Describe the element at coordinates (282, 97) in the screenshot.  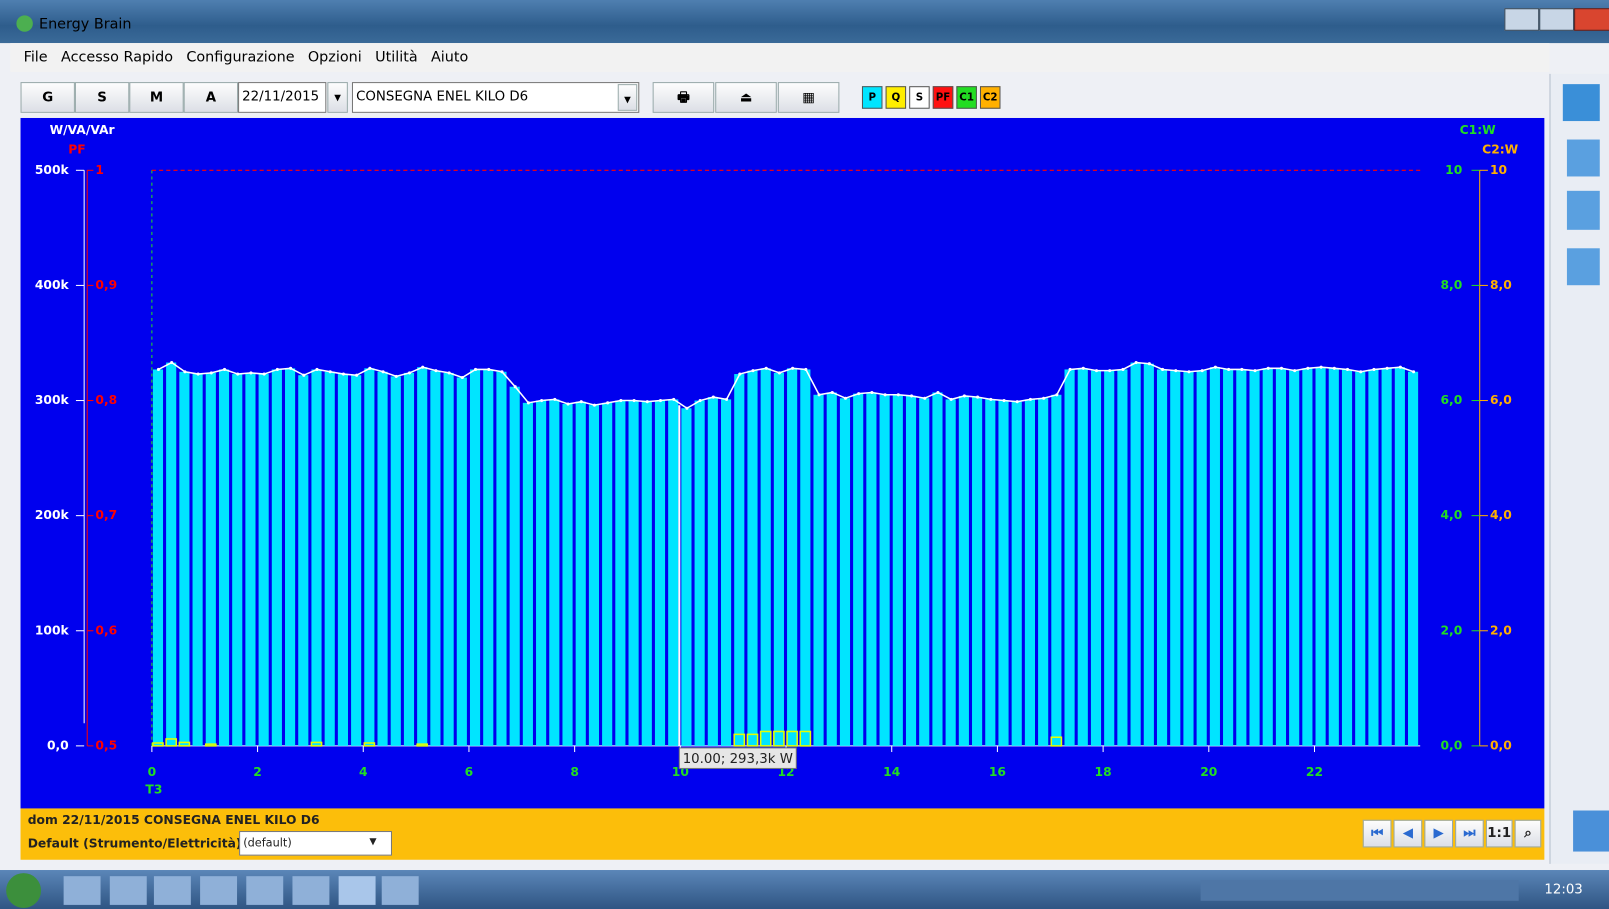
I see `date-field: 22/11/2015` at that location.